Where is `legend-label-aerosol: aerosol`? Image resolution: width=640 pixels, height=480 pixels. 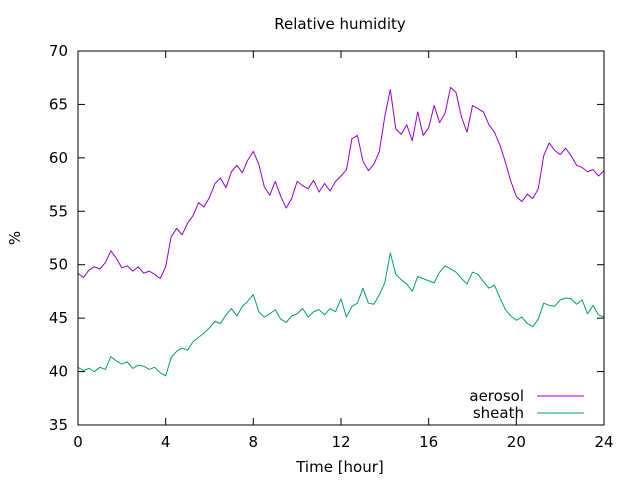 legend-label-aerosol: aerosol is located at coordinates (496, 396).